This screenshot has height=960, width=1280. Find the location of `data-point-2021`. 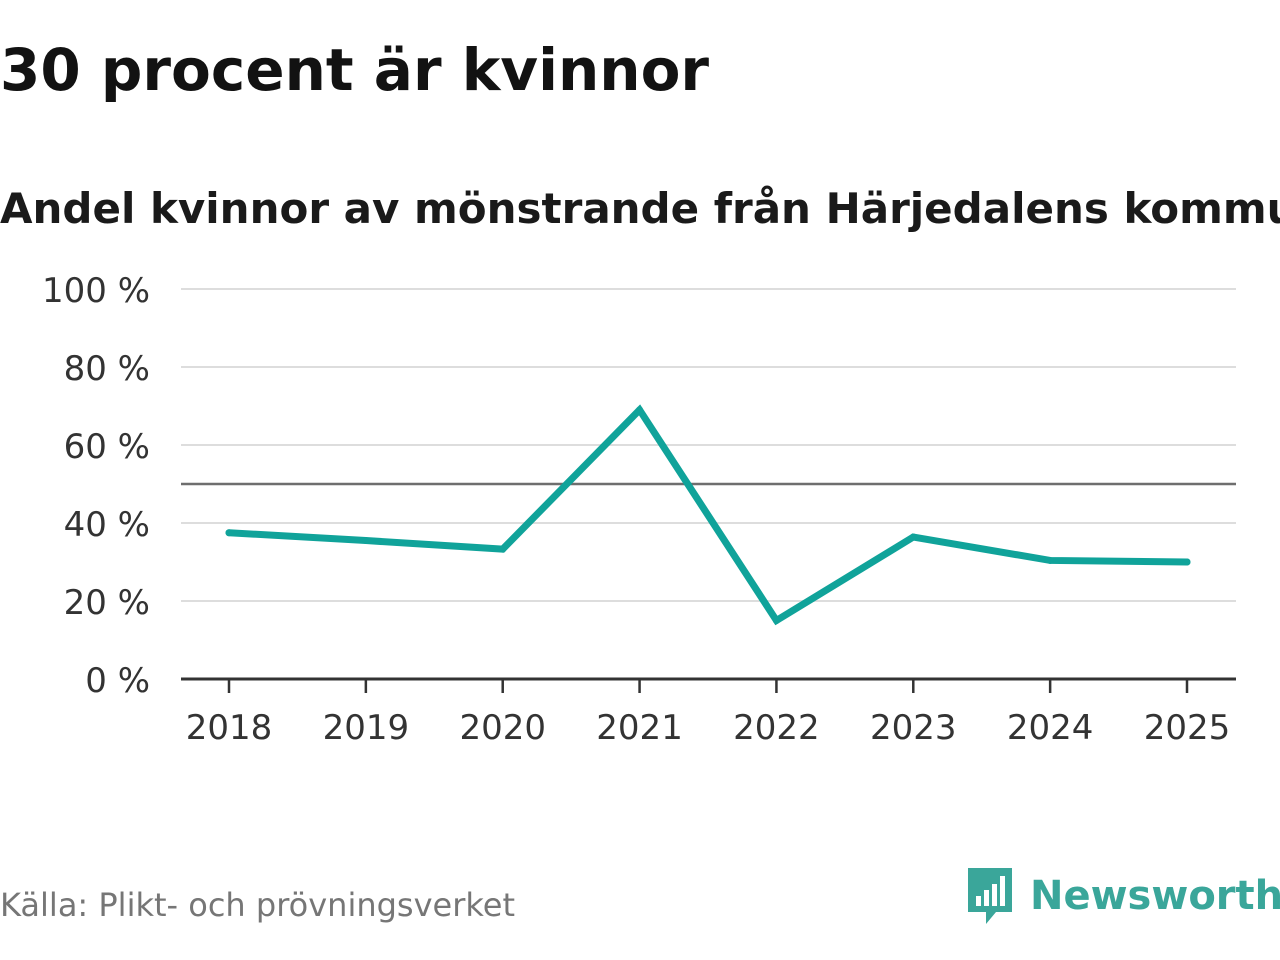

data-point-2021 is located at coordinates (640, 410).